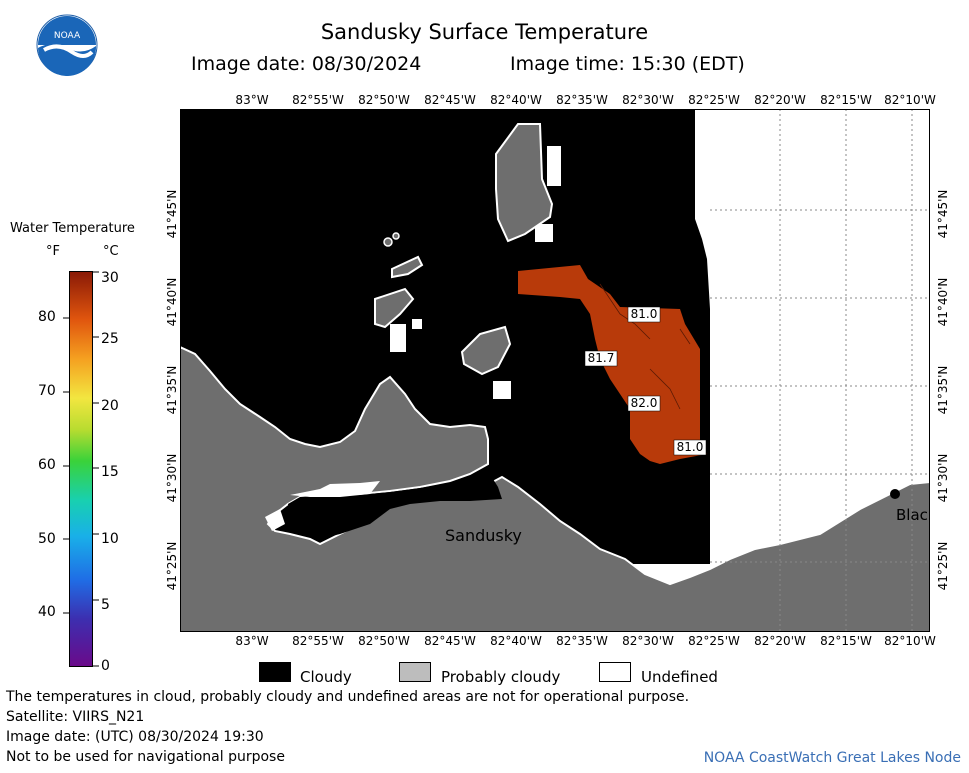 The height and width of the screenshot is (773, 969). What do you see at coordinates (615, 672) in the screenshot?
I see `legend-swatch-undefined` at bounding box center [615, 672].